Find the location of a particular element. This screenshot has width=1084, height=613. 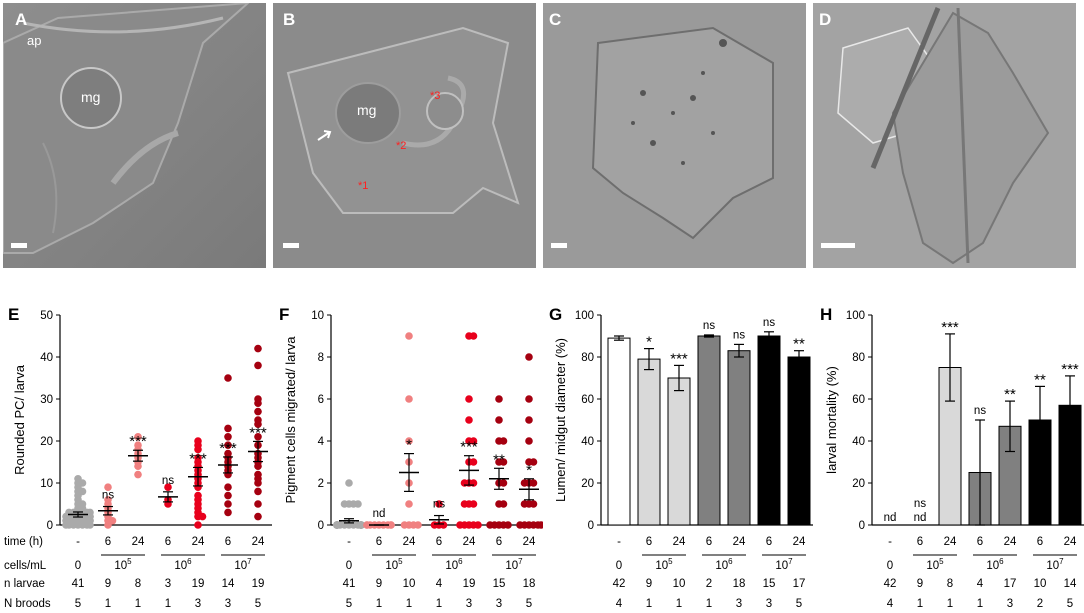

panel-letter-g: G is located at coordinates (555, 314).